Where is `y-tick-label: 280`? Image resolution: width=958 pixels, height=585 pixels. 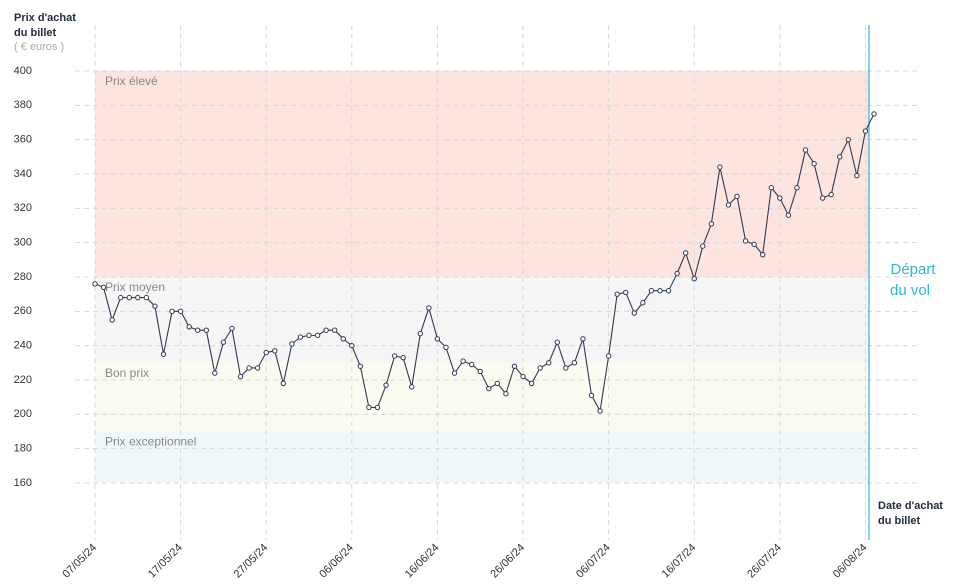
y-tick-label: 280 is located at coordinates (23, 277).